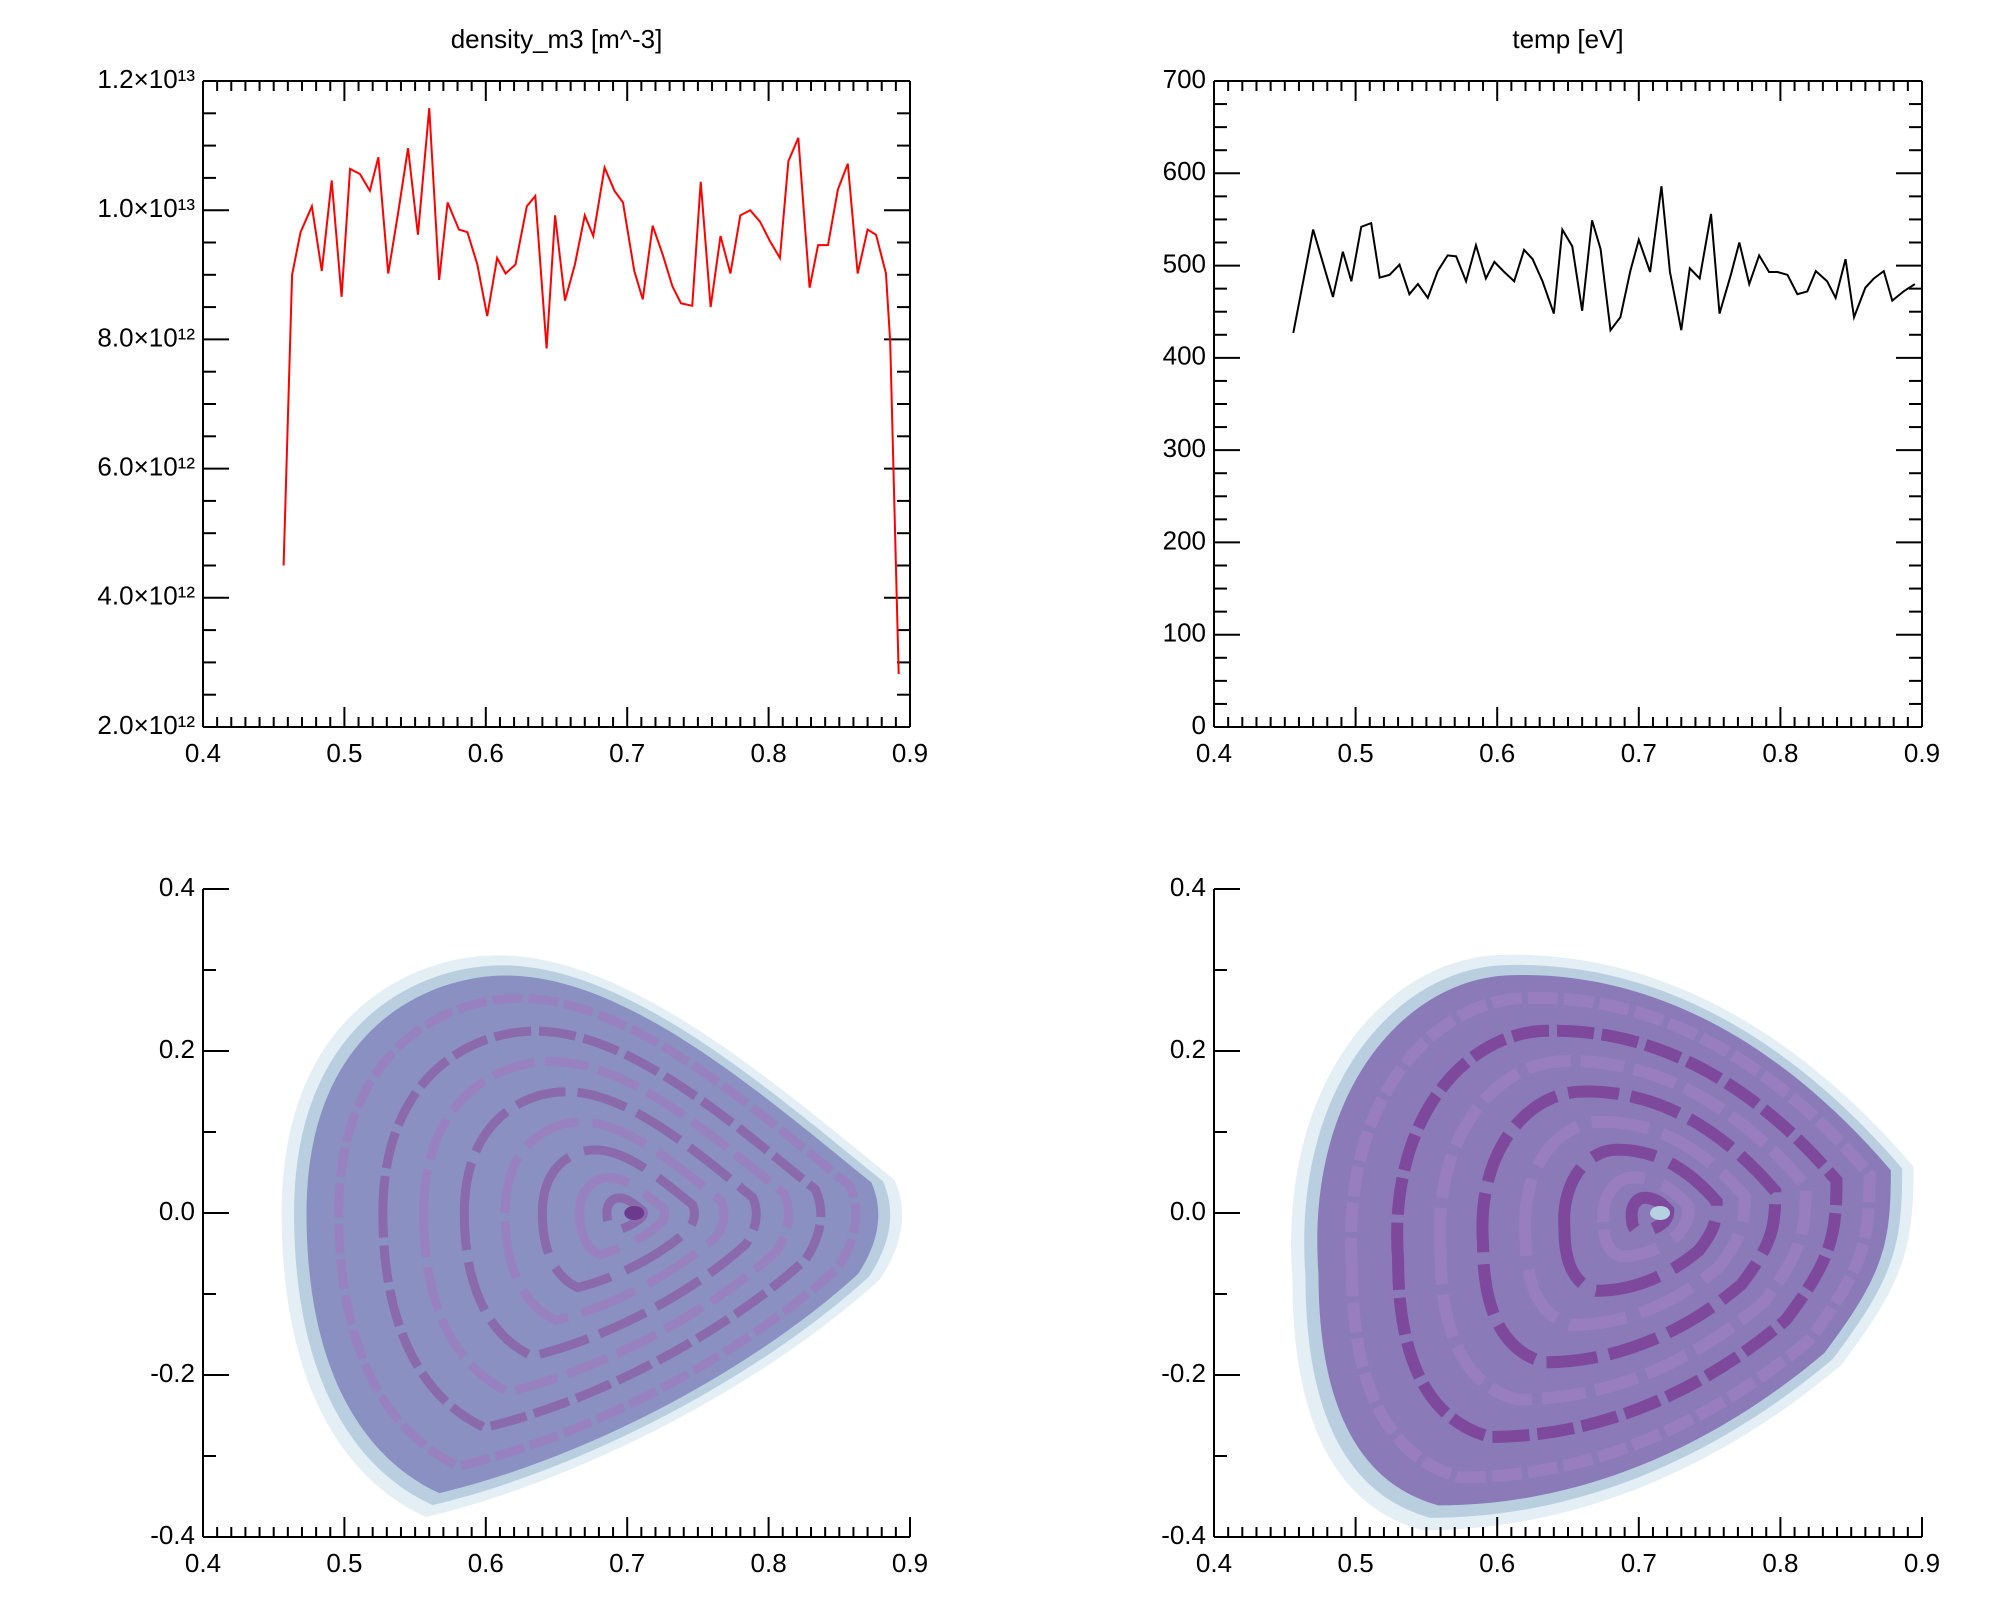  Describe the element at coordinates (146, 208) in the screenshot. I see `y-tick-label: 1.0×10¹³` at that location.